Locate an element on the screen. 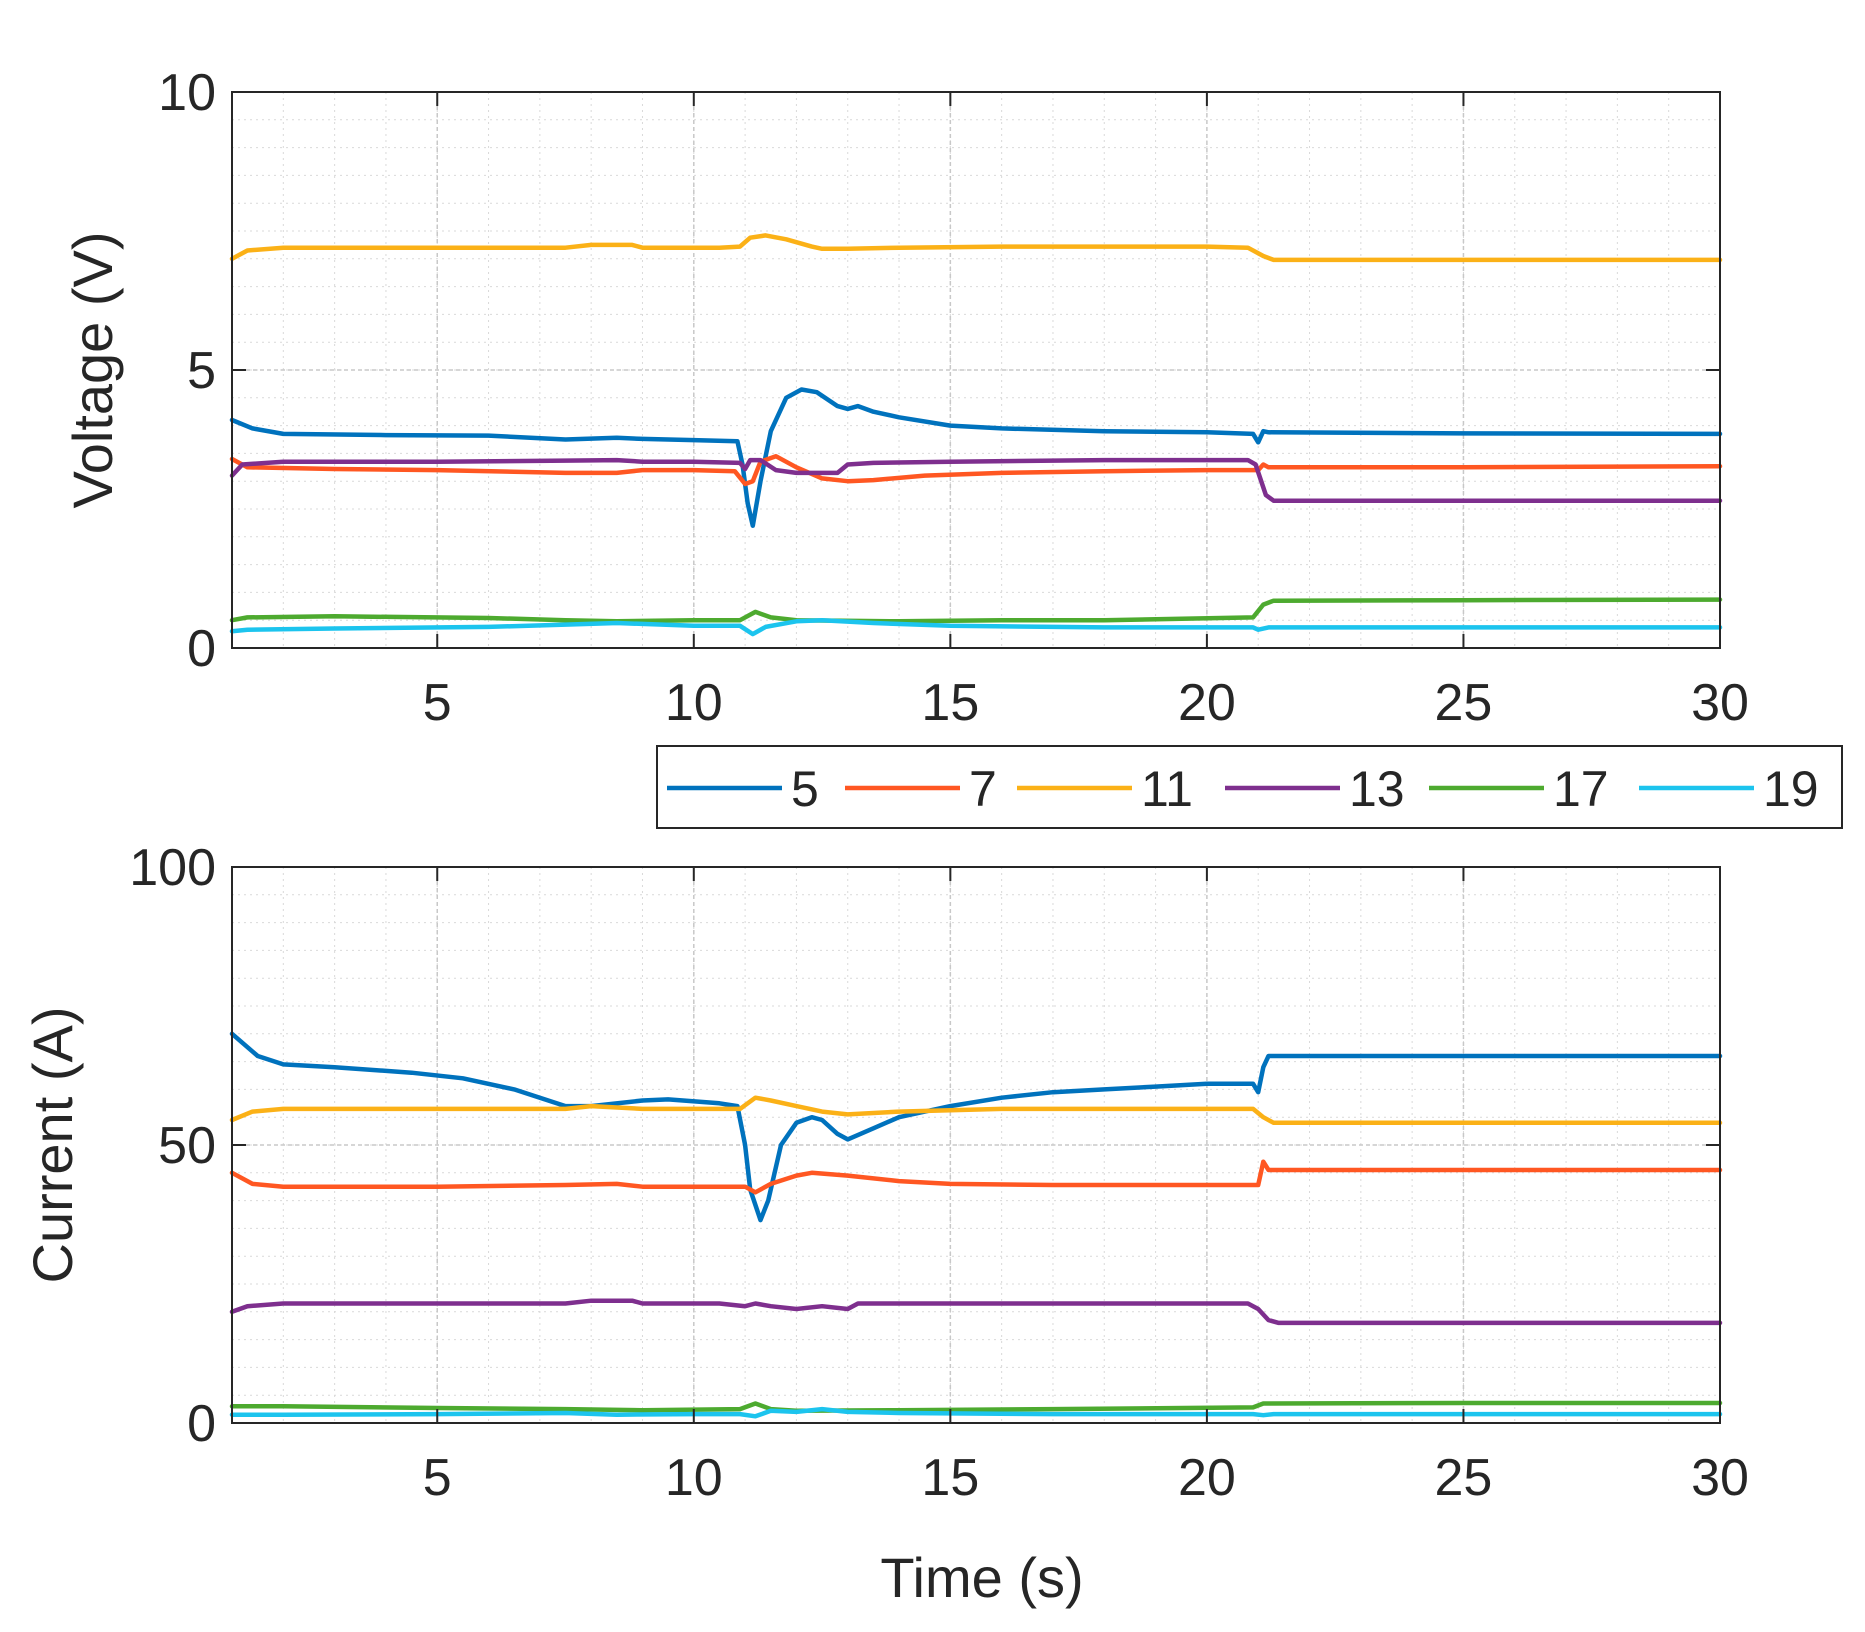  voltage-y-tick-label: 10 is located at coordinates (187, 93).